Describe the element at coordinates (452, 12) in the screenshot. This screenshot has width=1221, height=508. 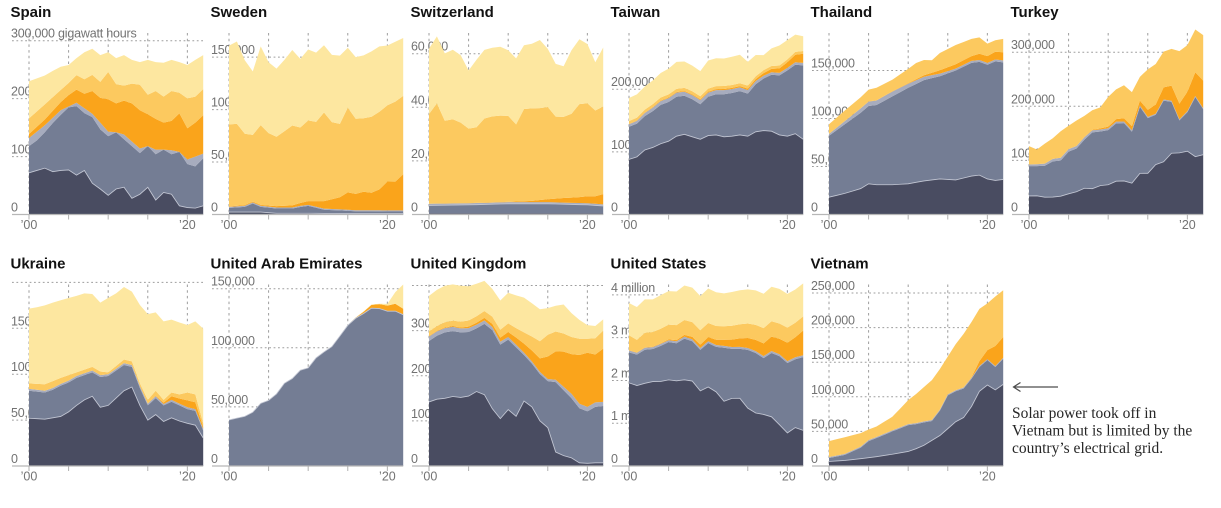
I see `svg-text: Switzerland` at that location.